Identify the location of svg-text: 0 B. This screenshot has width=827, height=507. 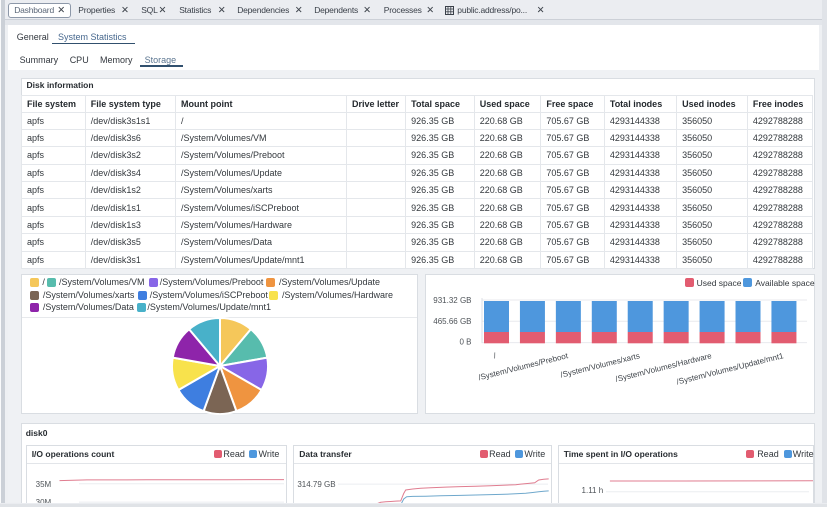
(465, 341).